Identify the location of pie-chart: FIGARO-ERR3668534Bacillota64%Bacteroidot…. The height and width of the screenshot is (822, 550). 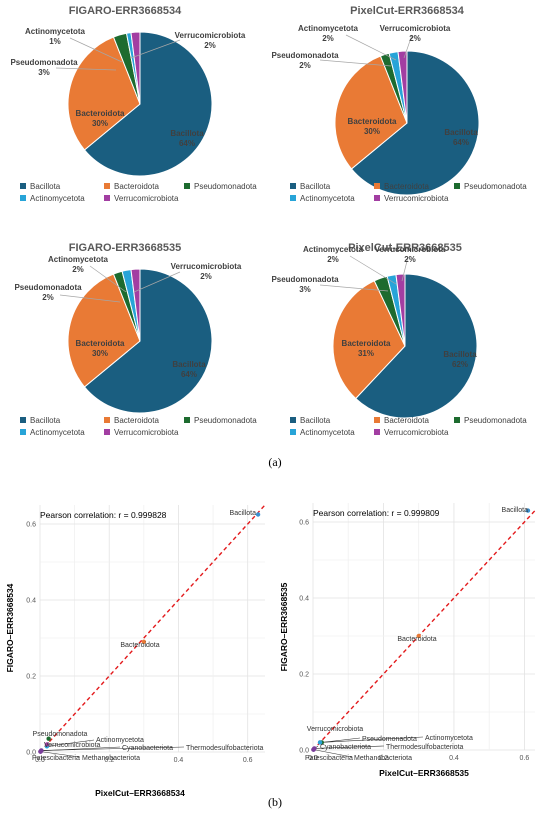
(133, 104).